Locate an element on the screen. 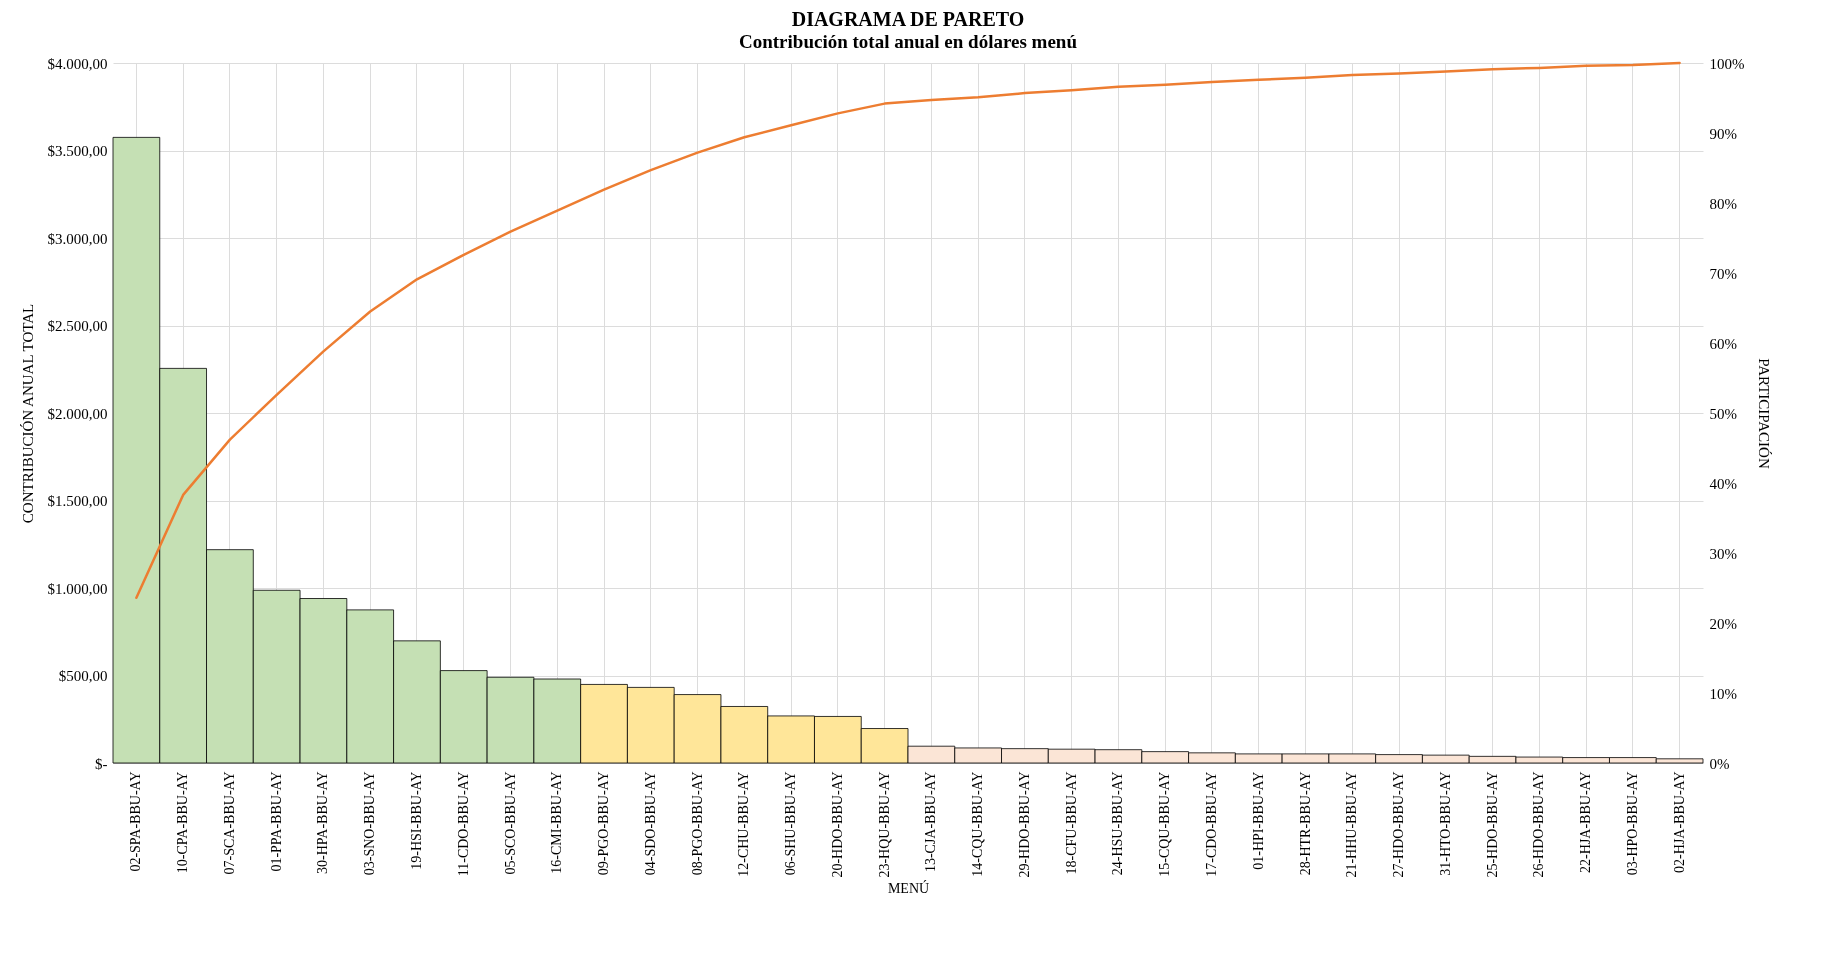 This screenshot has height=960, width=1827. y2-tick-label: 100% is located at coordinates (1727, 63).